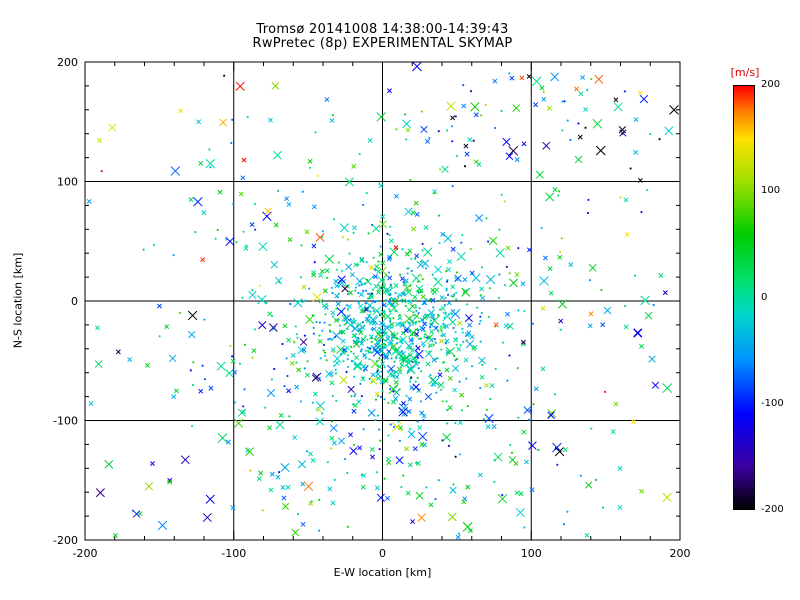 The height and width of the screenshot is (600, 800). What do you see at coordinates (764, 297) in the screenshot?
I see `colorbar-tick: 0` at bounding box center [764, 297].